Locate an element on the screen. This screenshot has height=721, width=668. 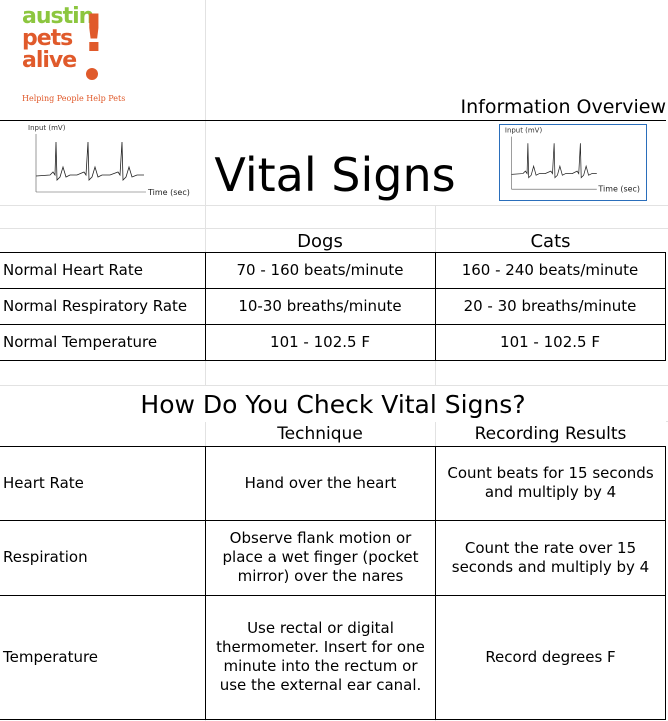
col-header-technique: Technique is located at coordinates (320, 433).